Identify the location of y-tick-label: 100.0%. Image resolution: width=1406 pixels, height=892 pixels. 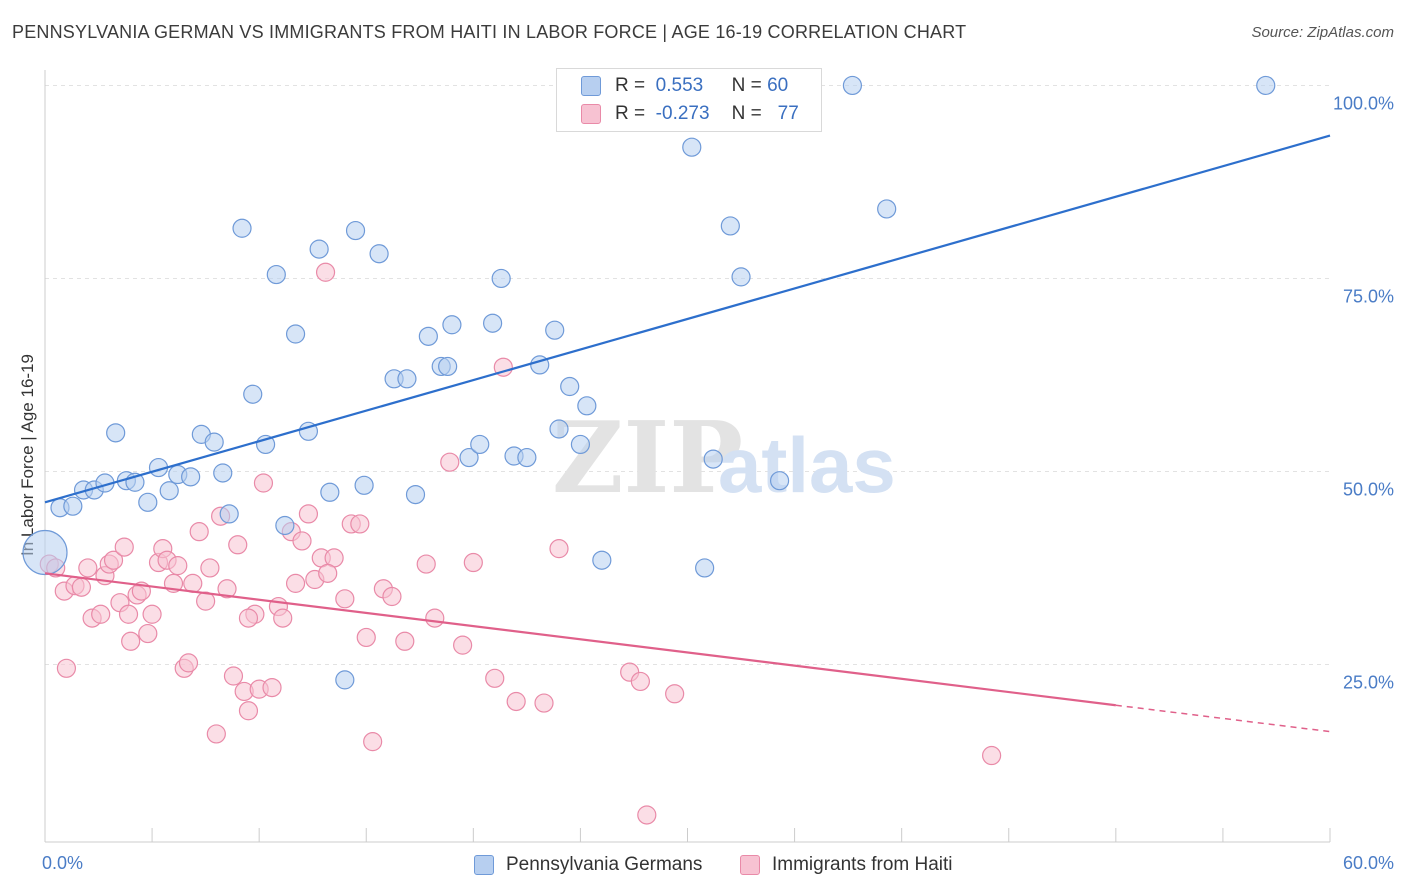
(1363, 103).